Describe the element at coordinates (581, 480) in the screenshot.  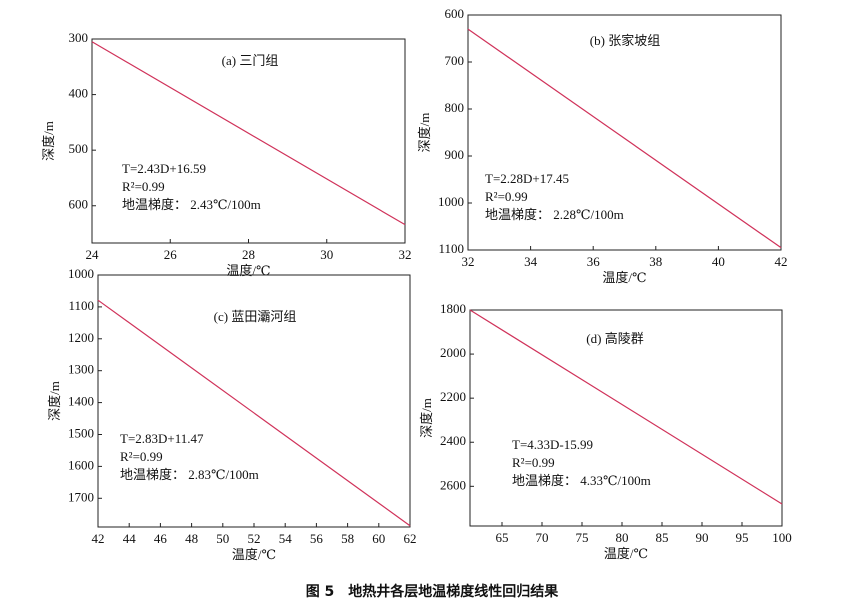
I see `annotation: 地温梯度： 4.33℃/100m` at that location.